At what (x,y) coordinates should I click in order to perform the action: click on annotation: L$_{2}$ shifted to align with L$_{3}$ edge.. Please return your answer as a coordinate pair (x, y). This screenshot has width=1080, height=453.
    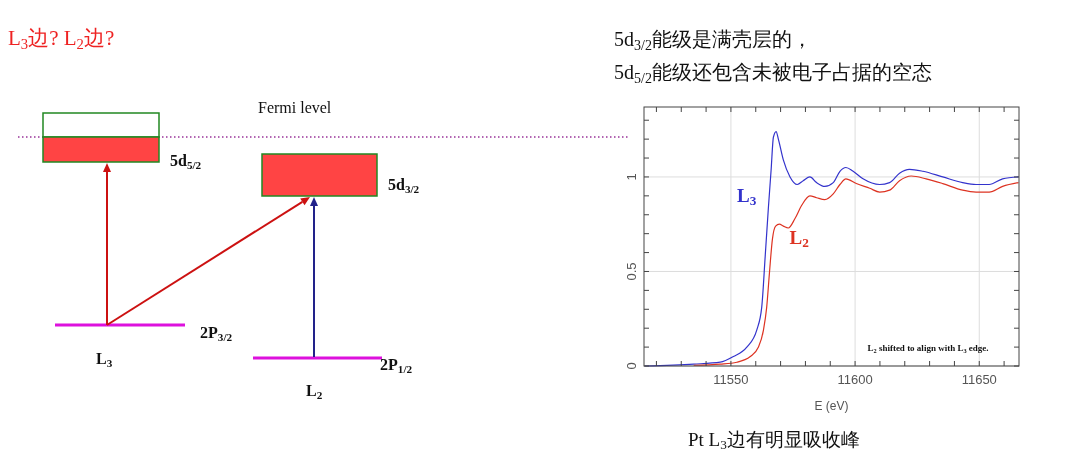
    Looking at the image, I should click on (928, 348).